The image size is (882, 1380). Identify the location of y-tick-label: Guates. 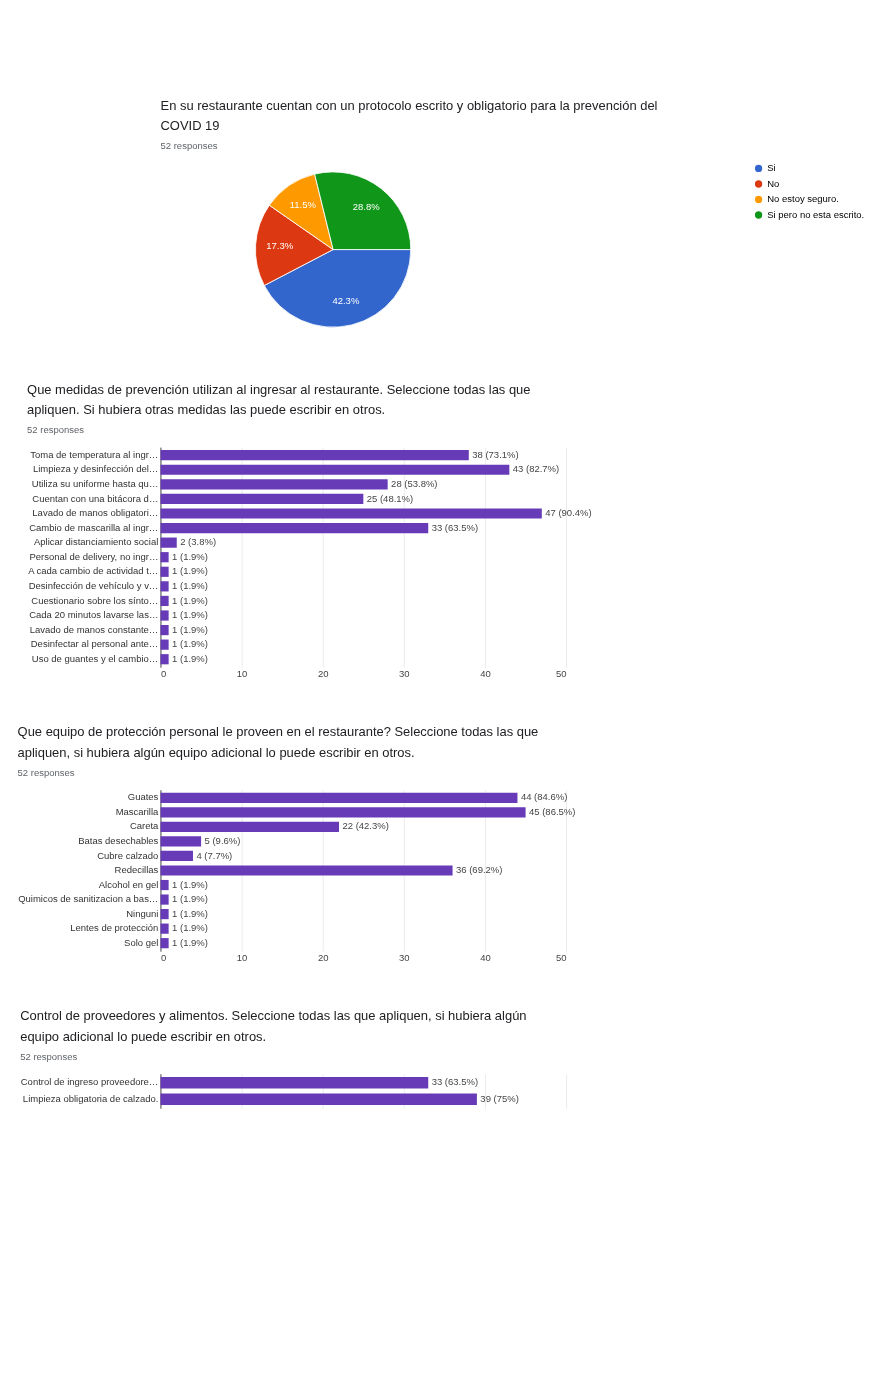
(143, 797).